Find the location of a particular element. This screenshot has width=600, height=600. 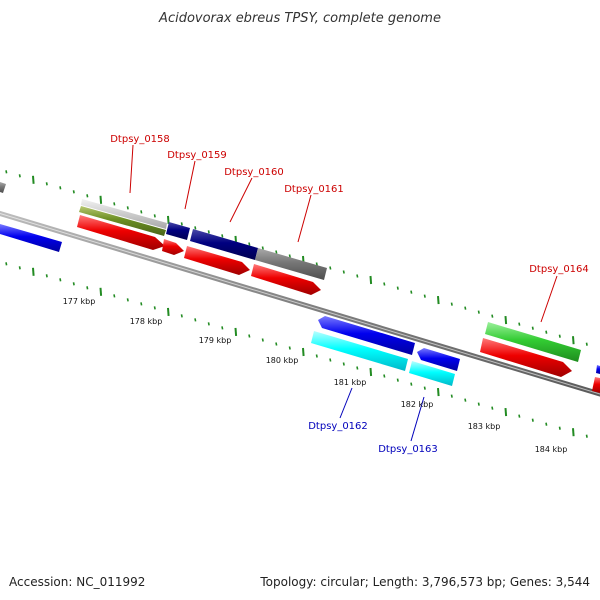

ruler-label: 180 kbp is located at coordinates (282, 360).